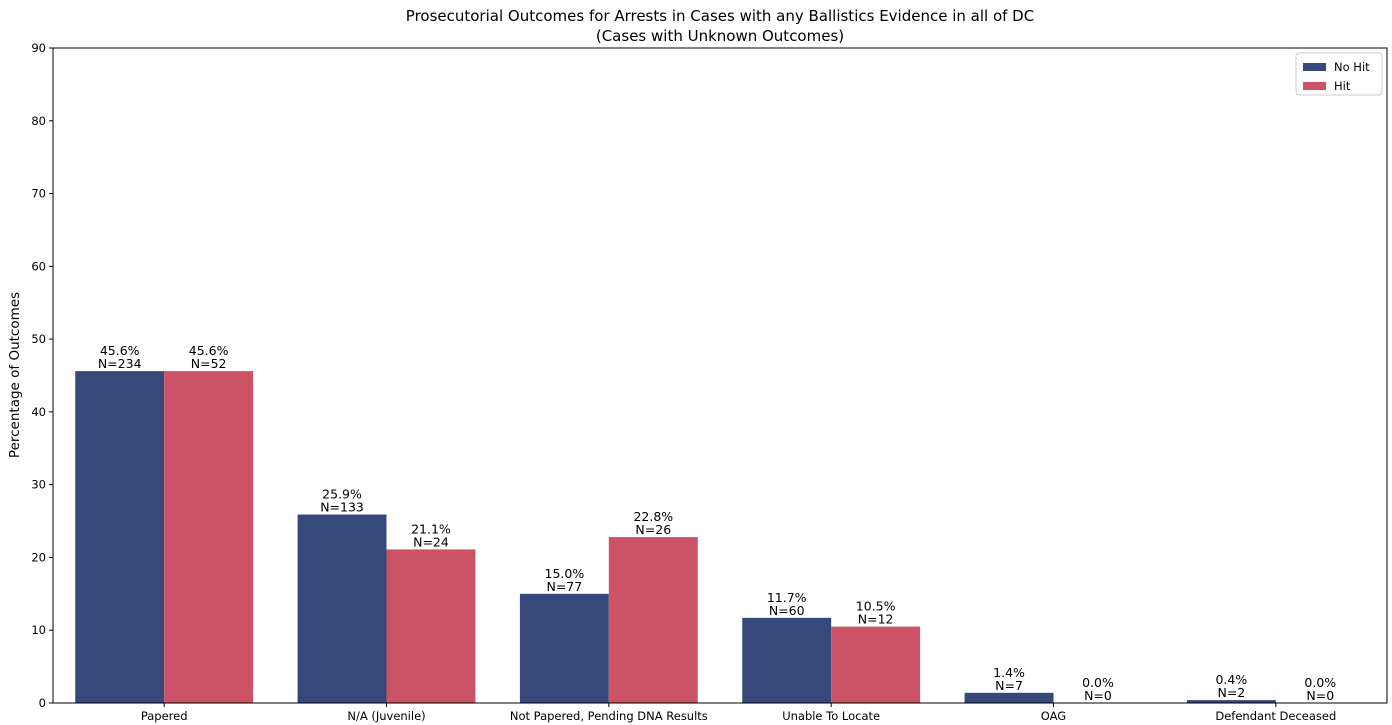 This screenshot has width=1392, height=725. What do you see at coordinates (431, 541) in the screenshot?
I see `bar-n-label: N=24` at bounding box center [431, 541].